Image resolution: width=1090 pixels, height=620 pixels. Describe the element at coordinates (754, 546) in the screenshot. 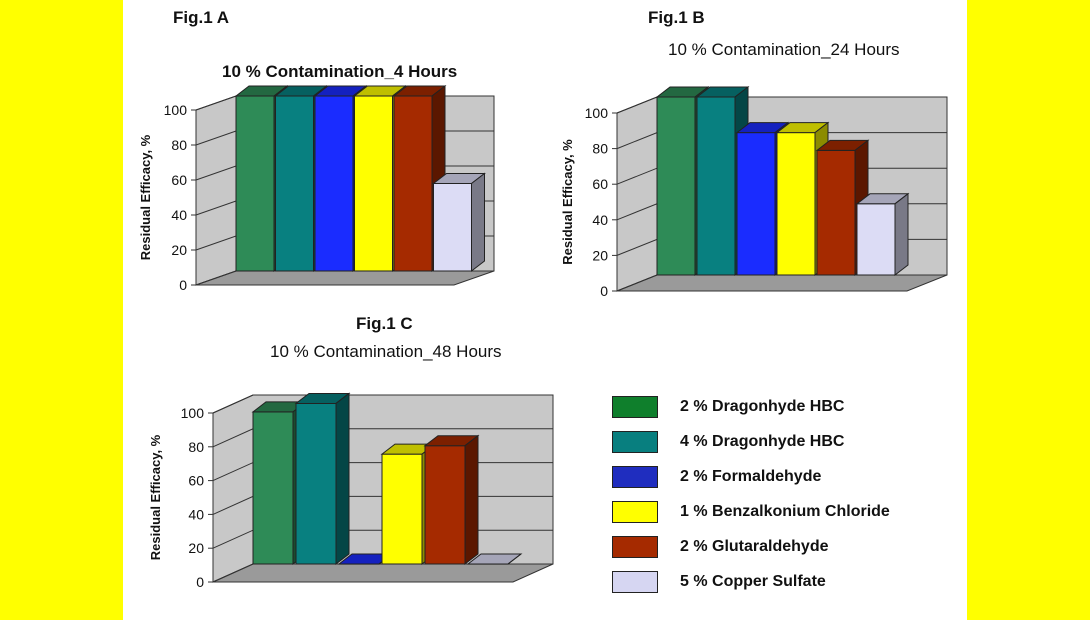

I see `legend-label: 2 % Glutaraldehyde` at that location.